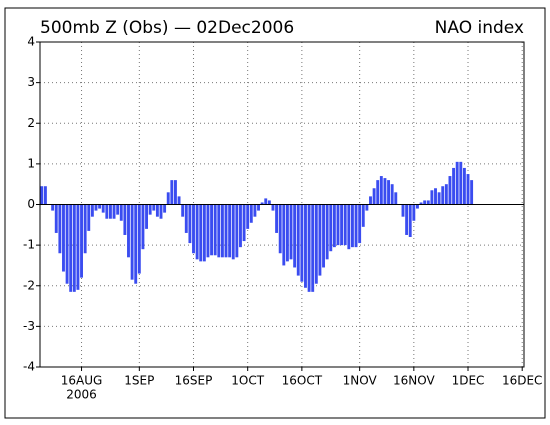  Describe the element at coordinates (360, 381) in the screenshot. I see `x-tick-label: 1NOV` at that location.